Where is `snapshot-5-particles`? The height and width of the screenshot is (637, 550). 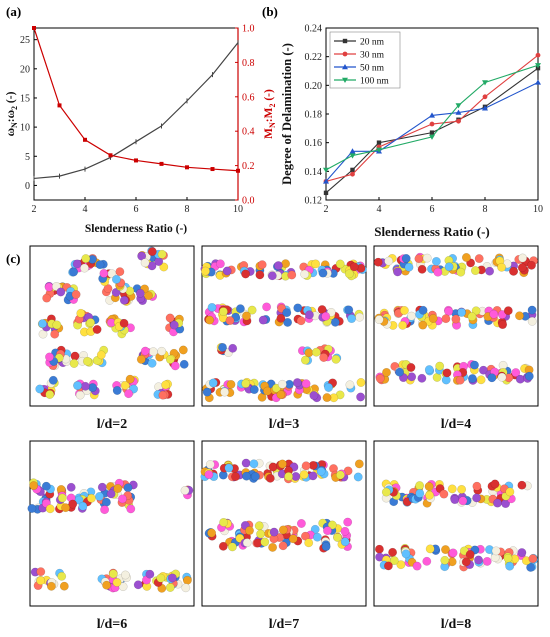 snapshot-5-particles is located at coordinates (282, 505).